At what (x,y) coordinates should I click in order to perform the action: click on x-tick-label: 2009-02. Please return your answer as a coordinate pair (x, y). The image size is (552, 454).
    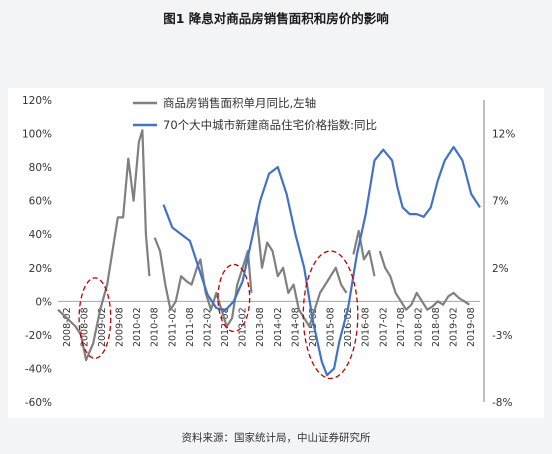
    Looking at the image, I should click on (102, 327).